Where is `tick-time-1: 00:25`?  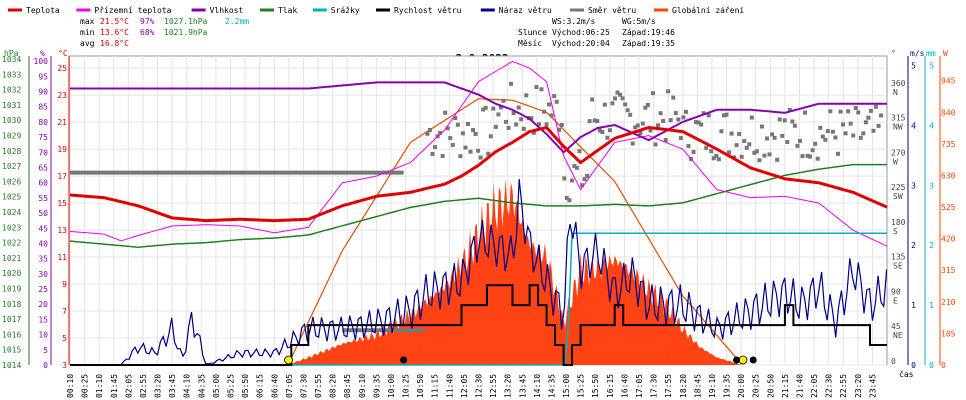
tick-time-1: 00:25 is located at coordinates (85, 386).